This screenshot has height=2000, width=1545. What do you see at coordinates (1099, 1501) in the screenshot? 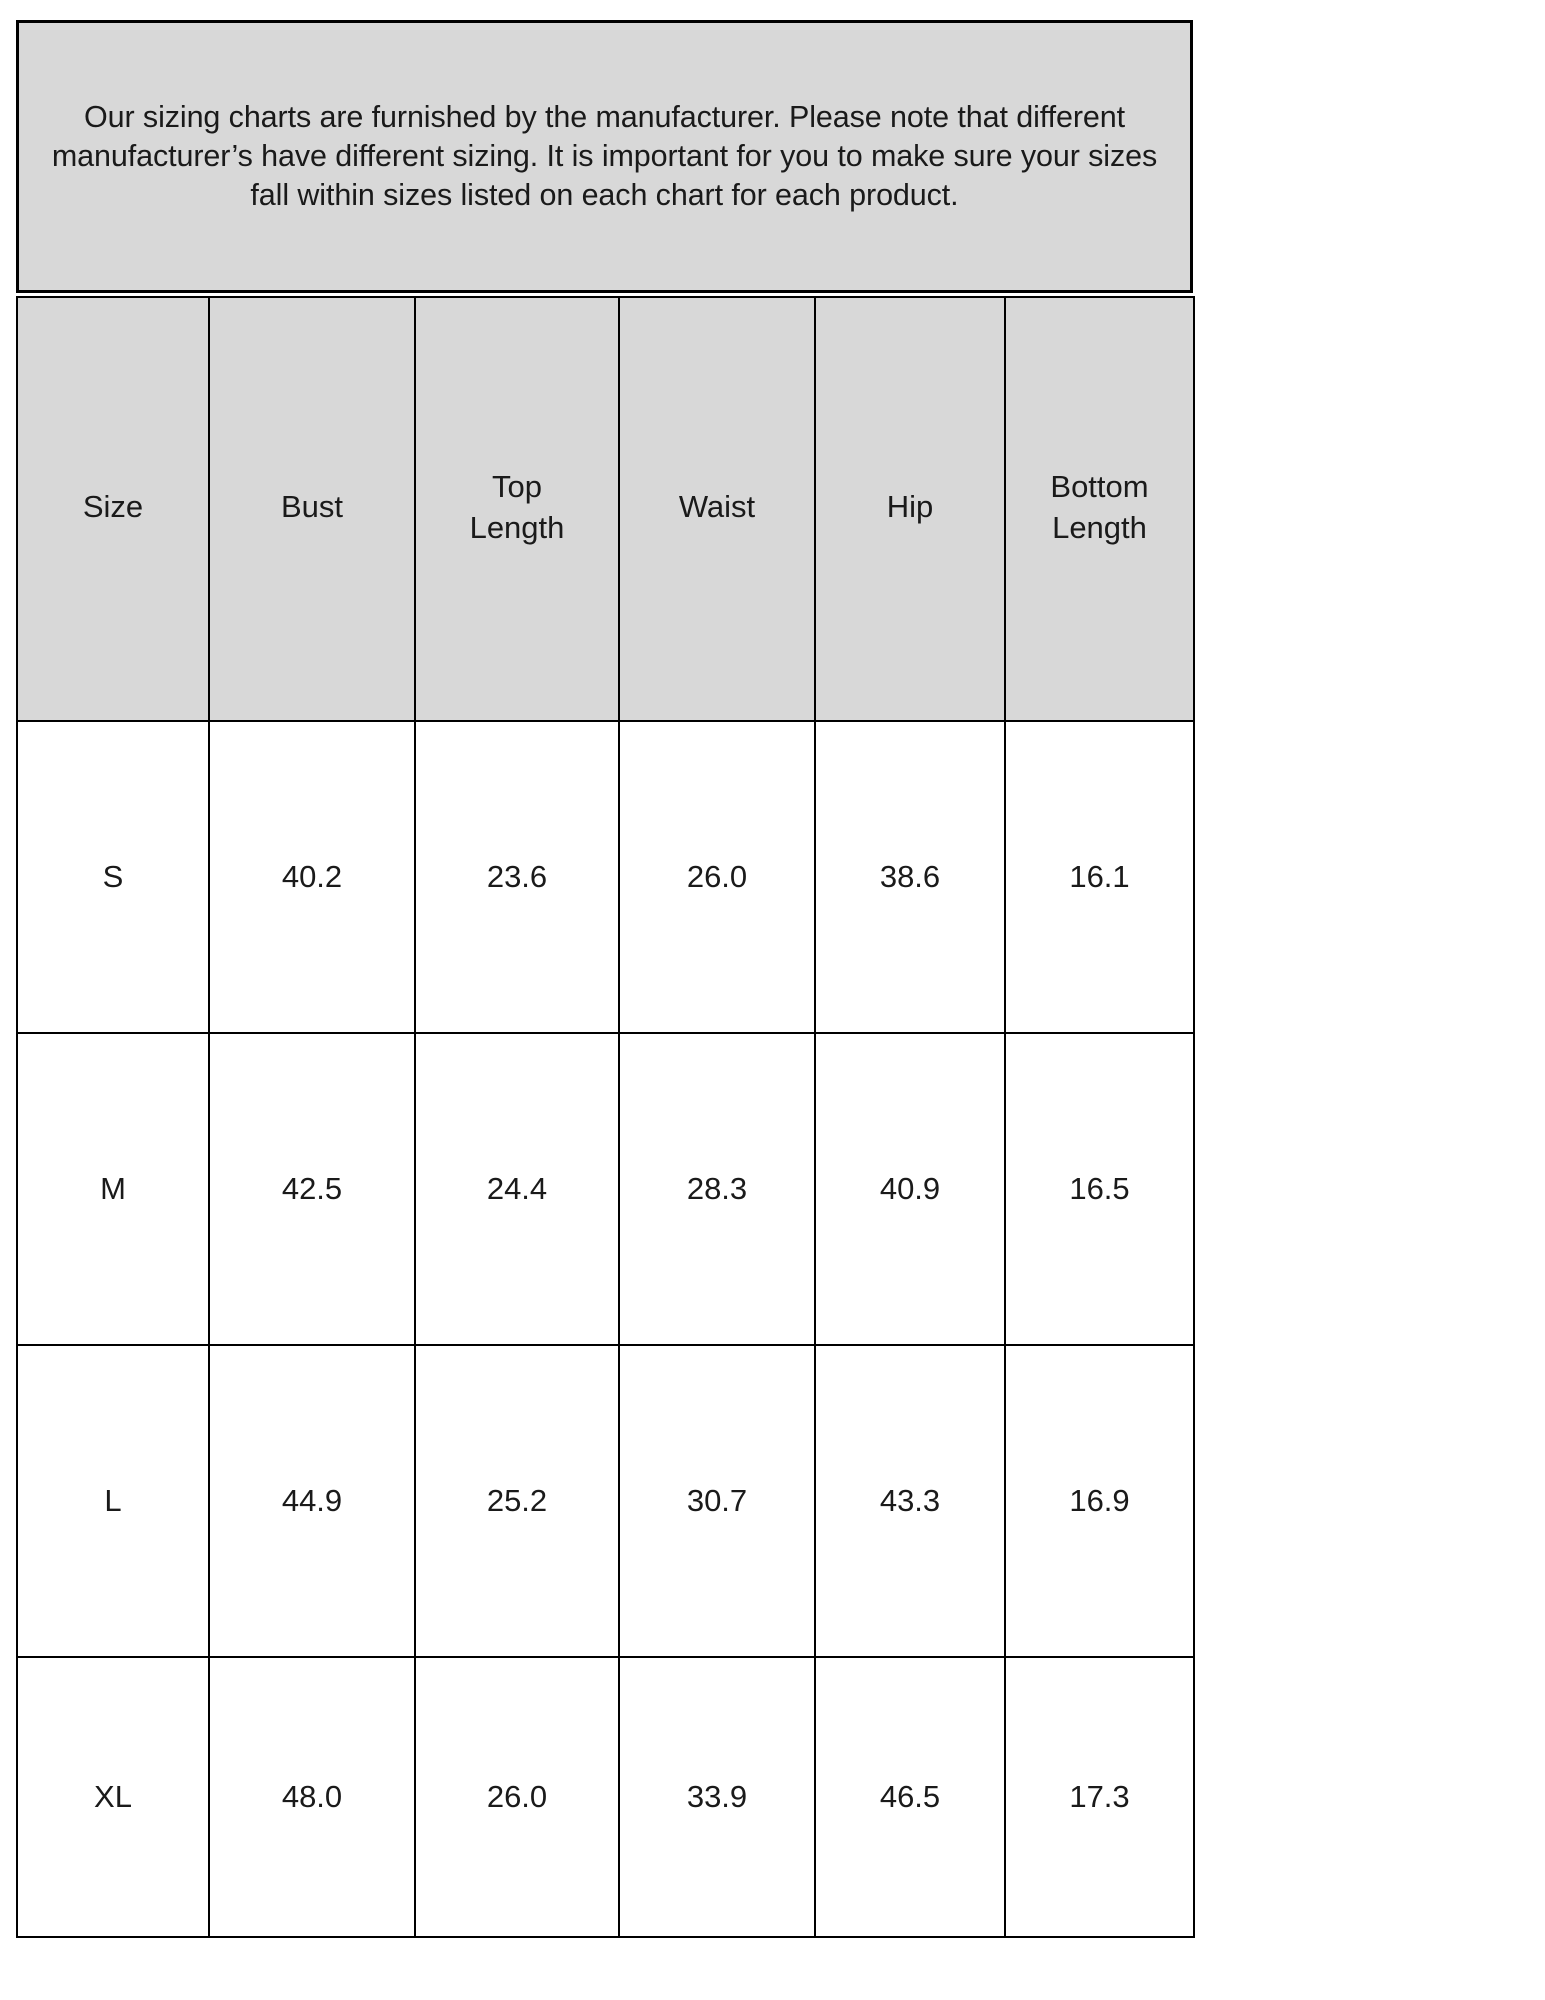
I see `cell-bottom-length: 16.9` at bounding box center [1099, 1501].